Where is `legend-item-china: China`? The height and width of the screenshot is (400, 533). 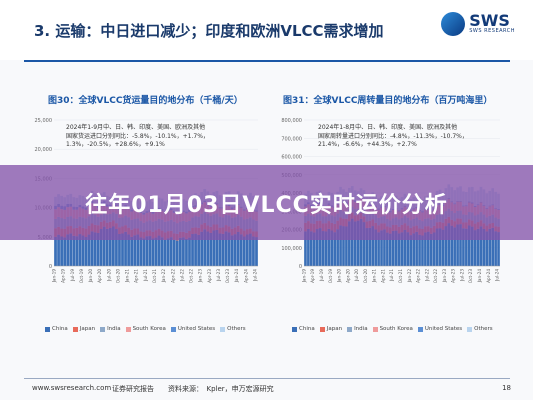 legend-item-china: China is located at coordinates (303, 329).